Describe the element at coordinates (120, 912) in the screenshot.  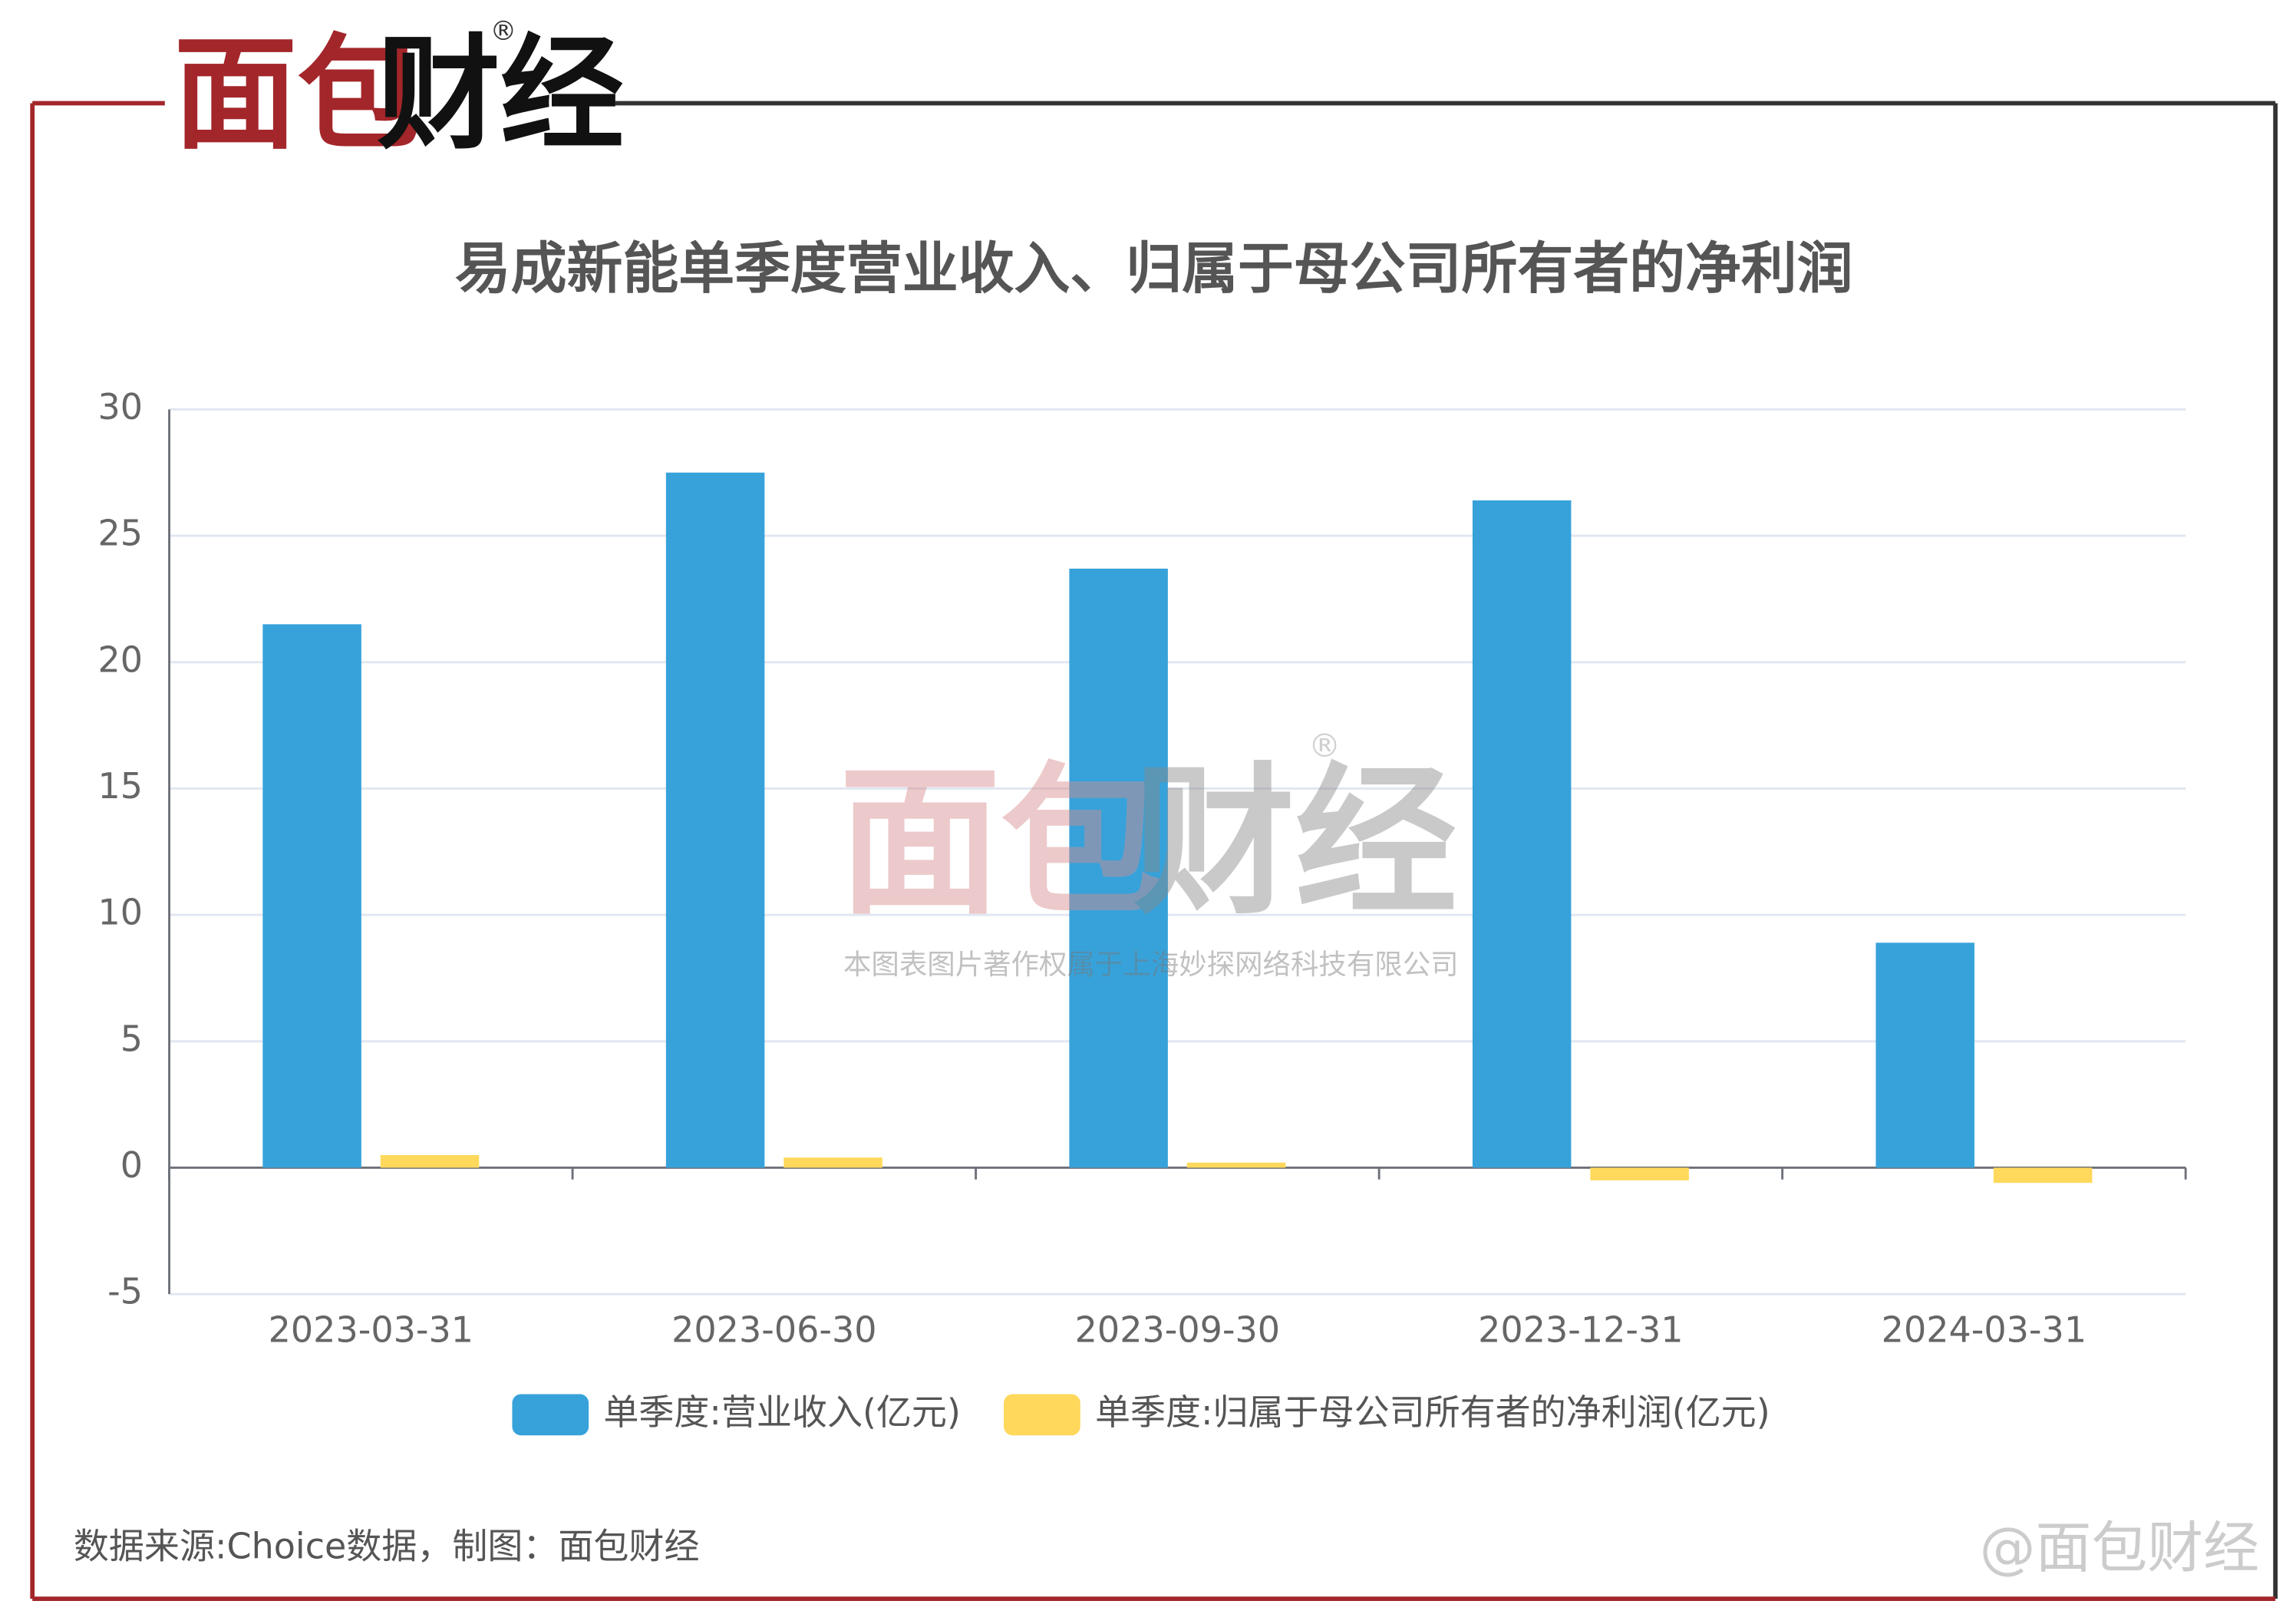
I see `y-tick-label: 10` at that location.